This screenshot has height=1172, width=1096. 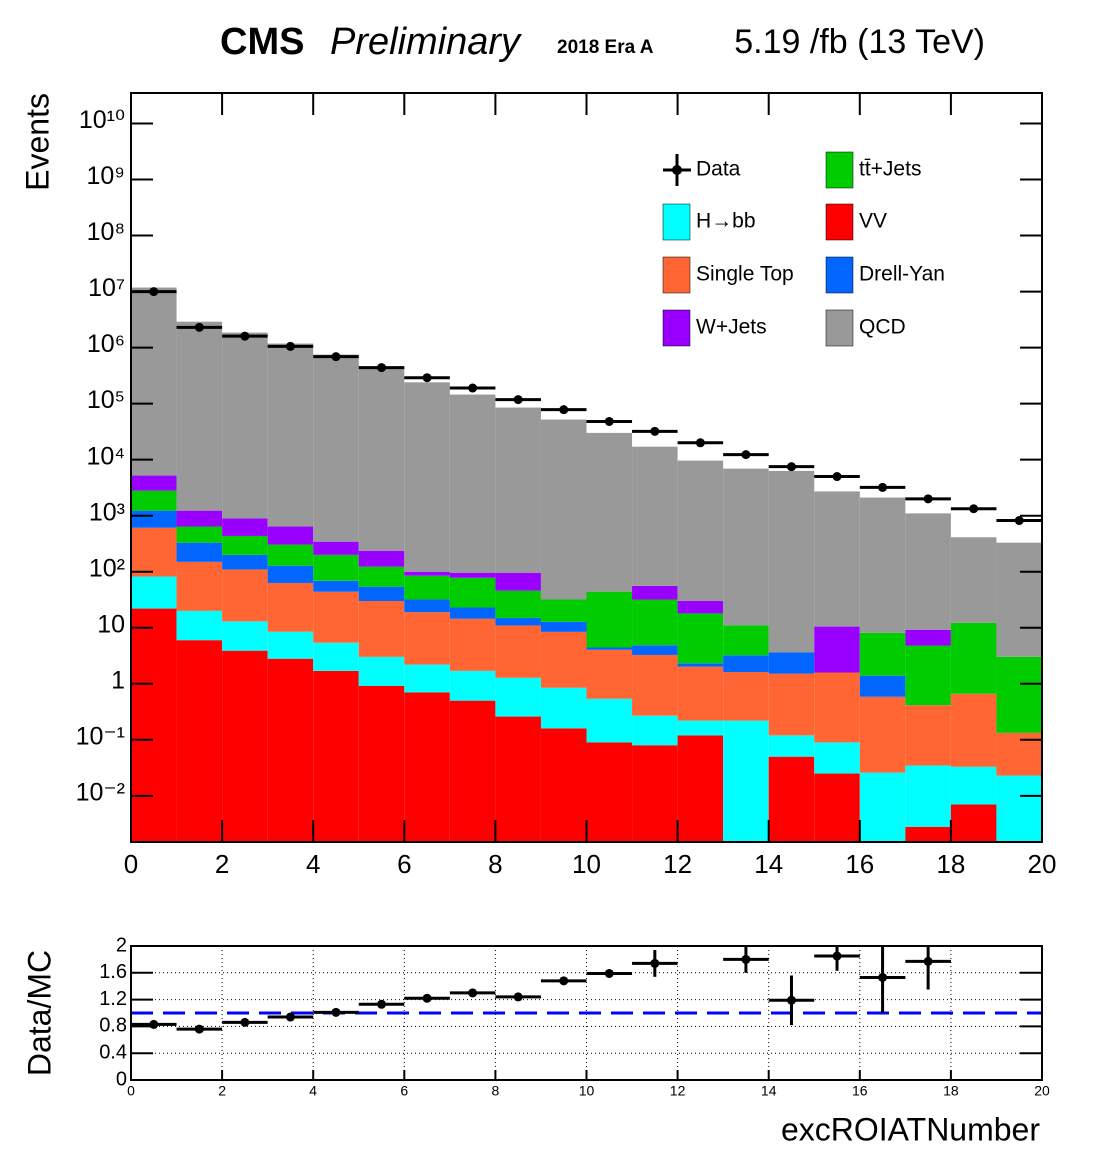 What do you see at coordinates (105, 176) in the screenshot?
I see `y-tick-label: 10⁹` at bounding box center [105, 176].